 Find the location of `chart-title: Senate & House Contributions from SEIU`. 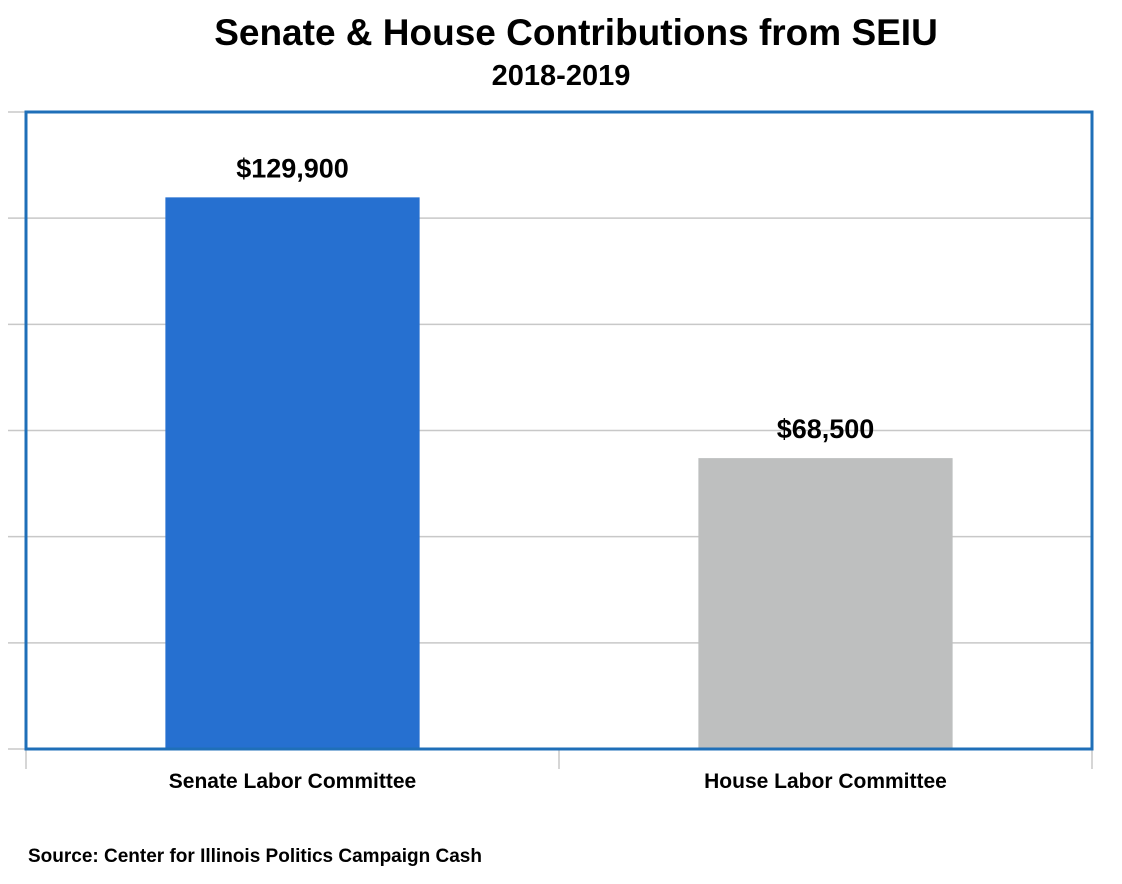

chart-title: Senate & House Contributions from SEIU is located at coordinates (576, 32).